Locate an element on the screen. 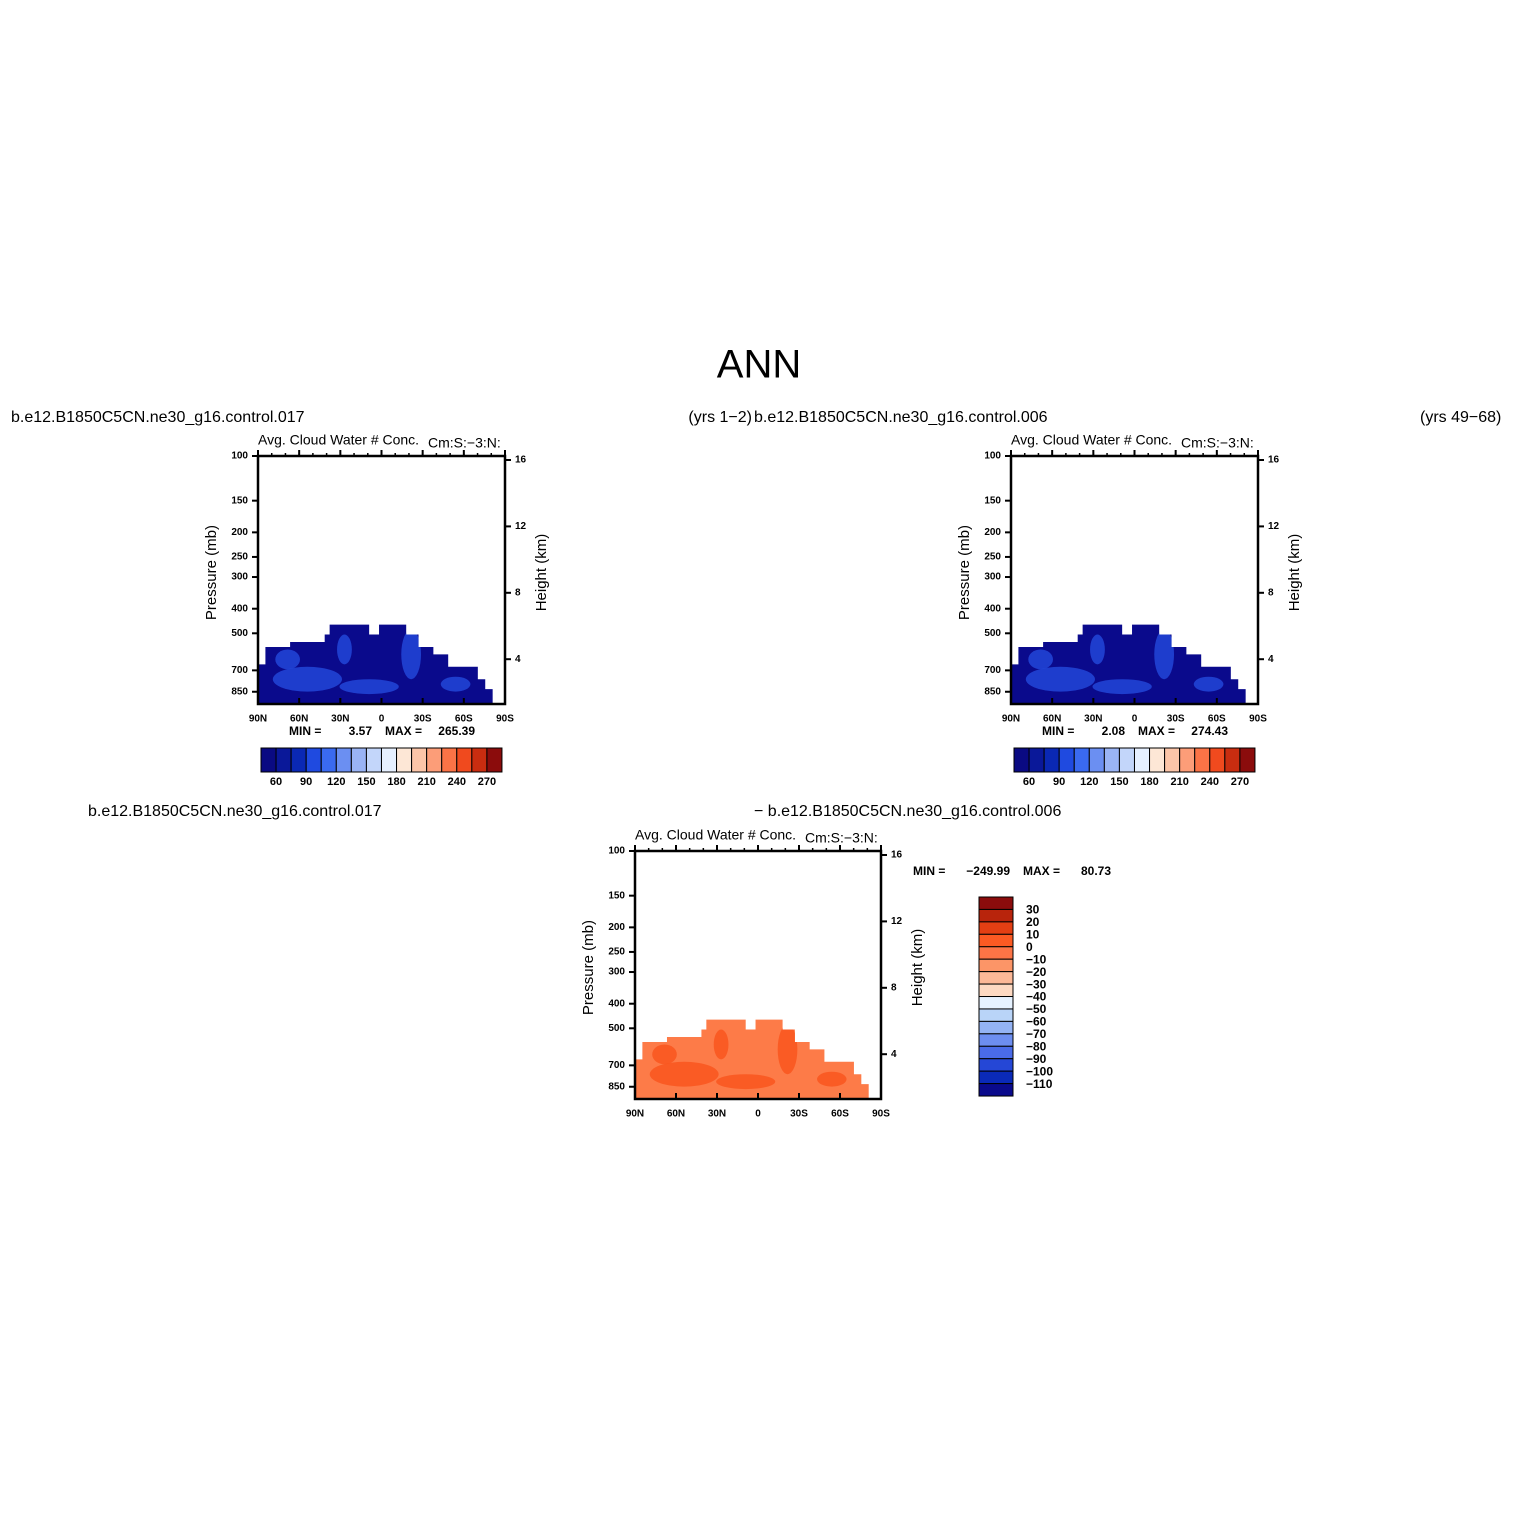 The width and height of the screenshot is (1517, 1516). y-tick-label: 100 is located at coordinates (992, 456).